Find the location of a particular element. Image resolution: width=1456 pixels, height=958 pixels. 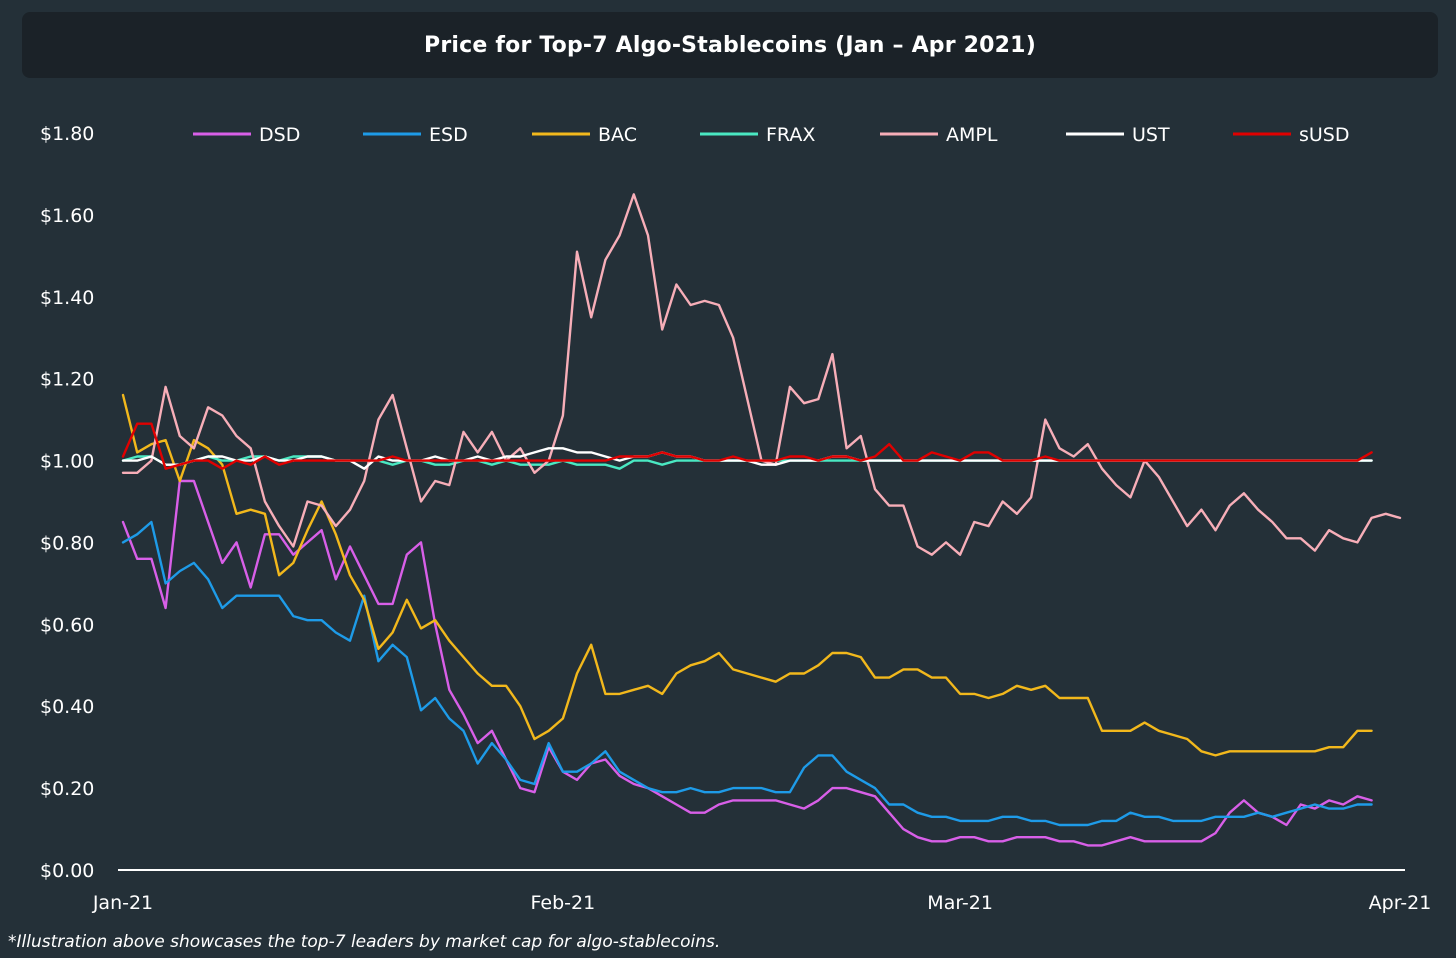

series-line-susd is located at coordinates (747, 446).